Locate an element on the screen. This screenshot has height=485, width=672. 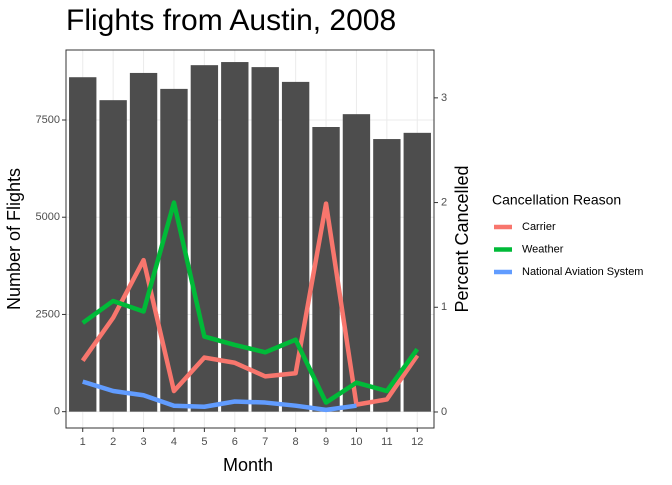
legend-label: Carrier is located at coordinates (539, 227).